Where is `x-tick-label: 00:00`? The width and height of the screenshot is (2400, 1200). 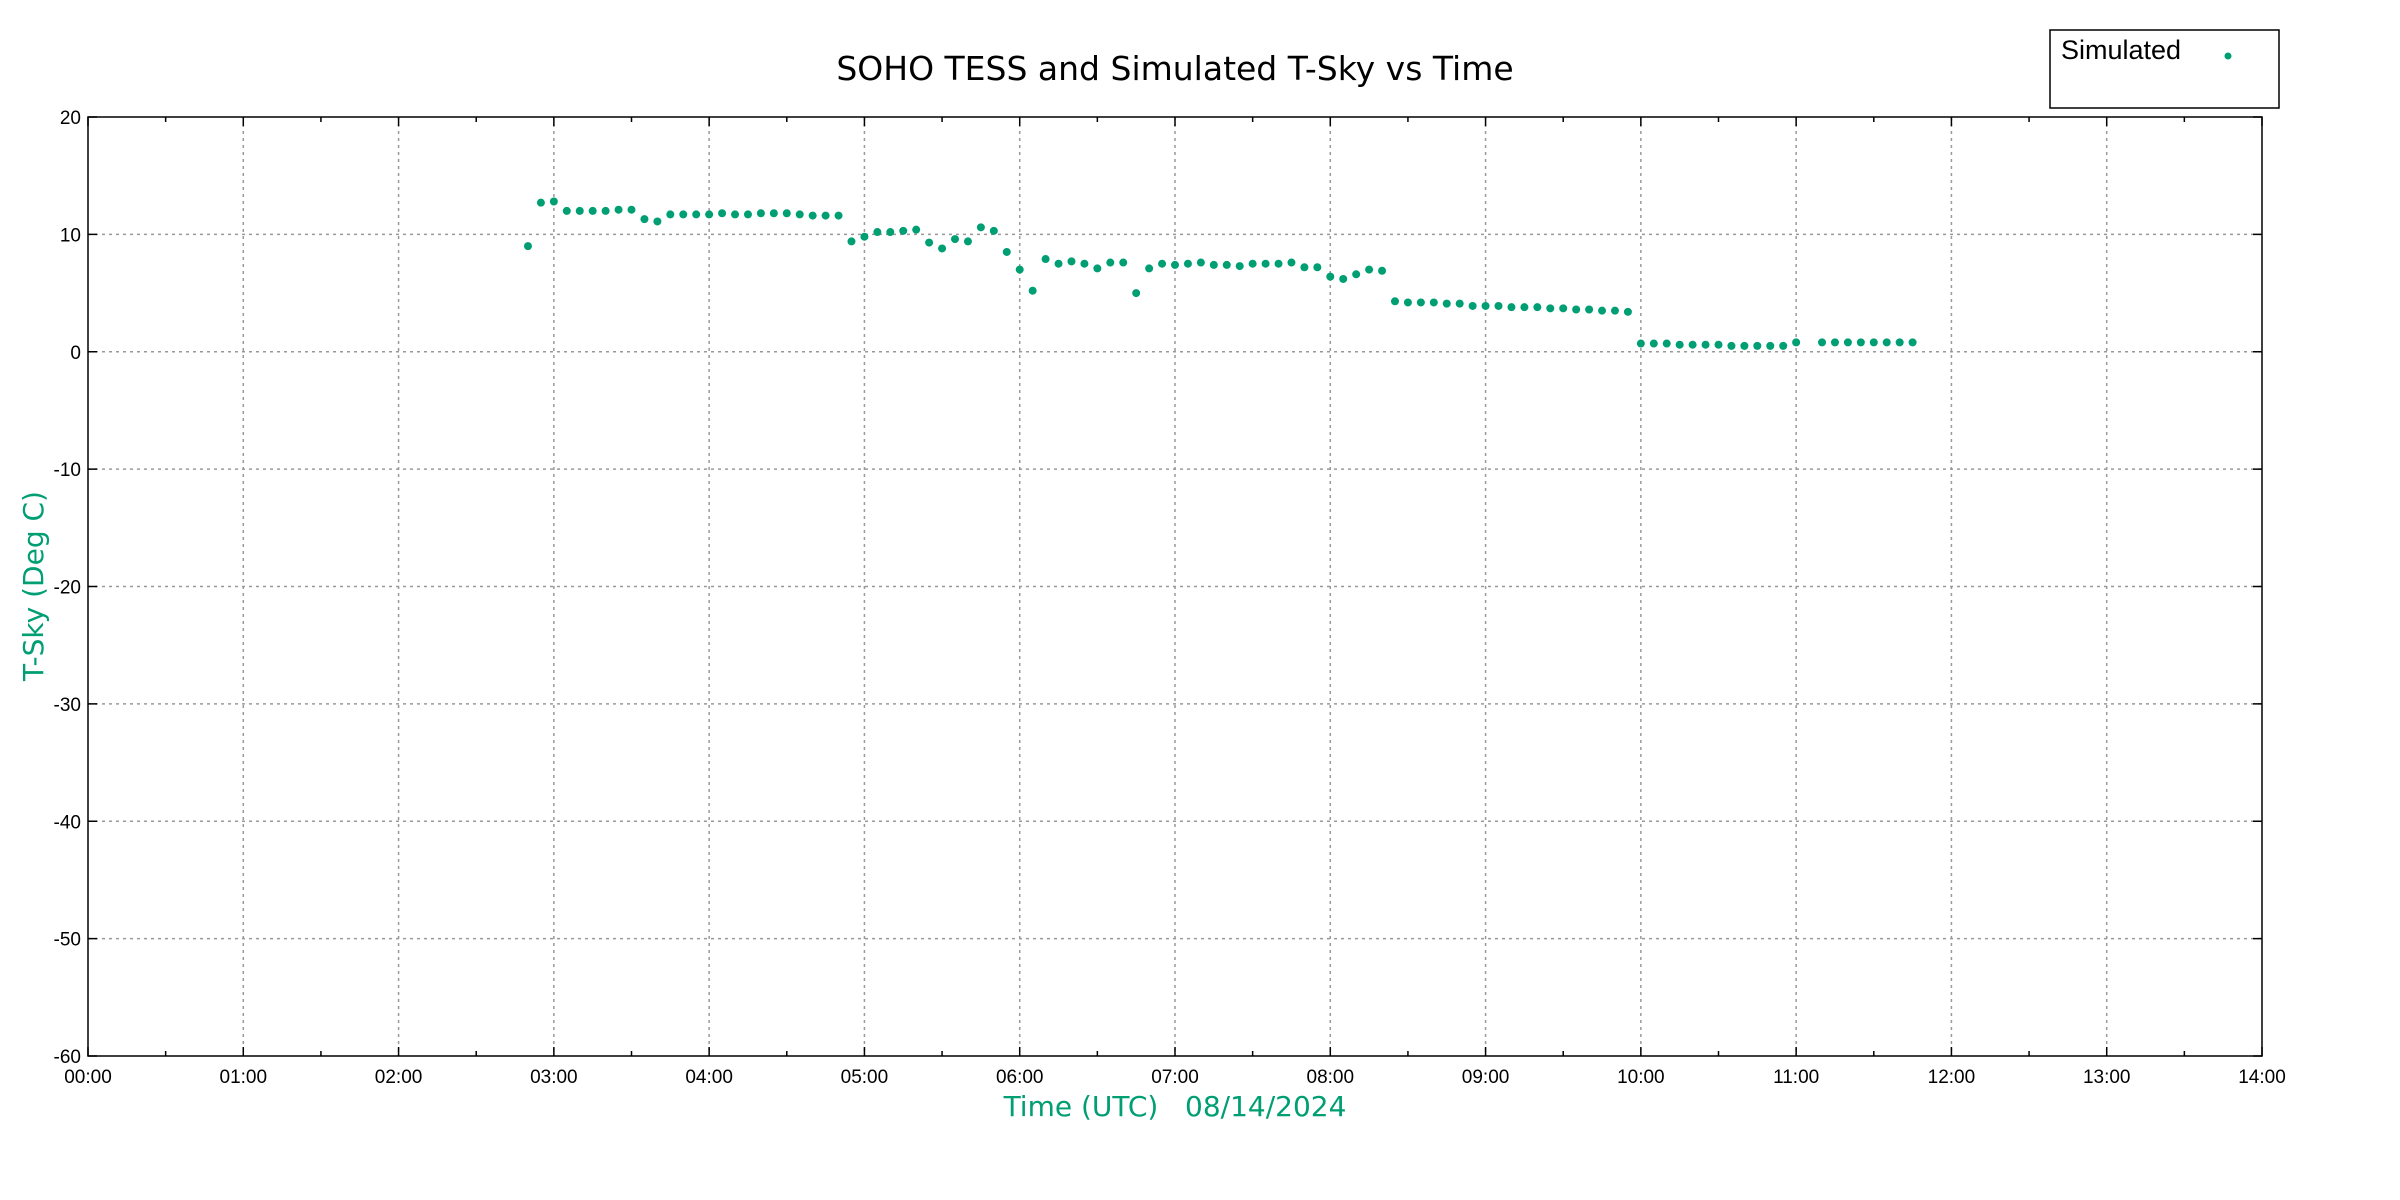 x-tick-label: 00:00 is located at coordinates (88, 1077).